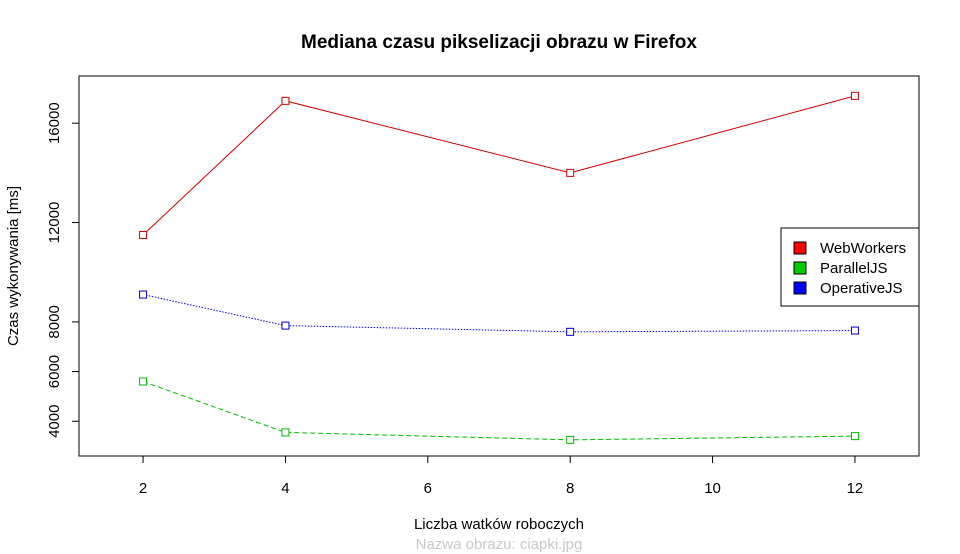 This screenshot has width=960, height=554. Describe the element at coordinates (863, 248) in the screenshot. I see `legend-label-webworkers: WebWorkers` at that location.